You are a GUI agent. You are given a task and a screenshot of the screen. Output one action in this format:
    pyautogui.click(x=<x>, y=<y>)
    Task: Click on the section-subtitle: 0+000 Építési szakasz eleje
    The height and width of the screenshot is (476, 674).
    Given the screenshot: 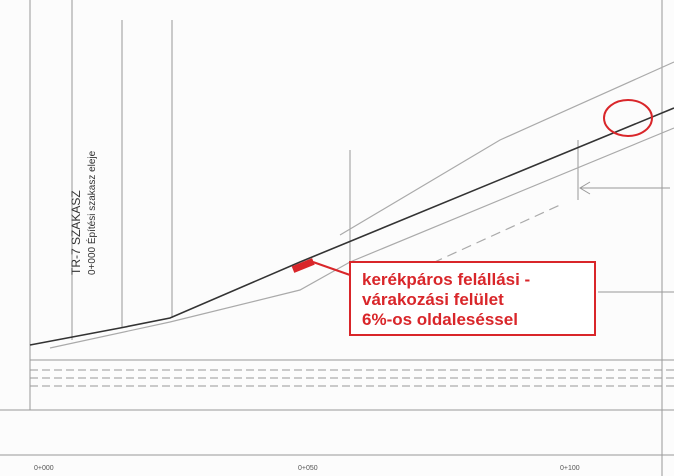 What is the action you would take?
    pyautogui.click(x=91, y=212)
    